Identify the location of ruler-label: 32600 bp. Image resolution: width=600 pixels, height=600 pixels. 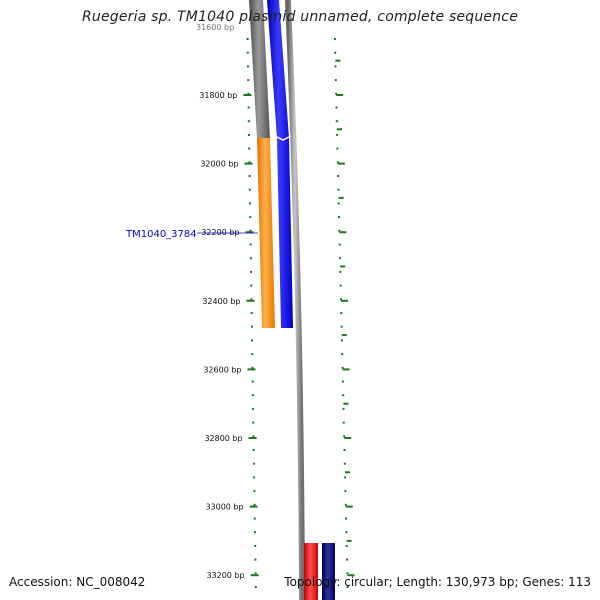
(222, 369).